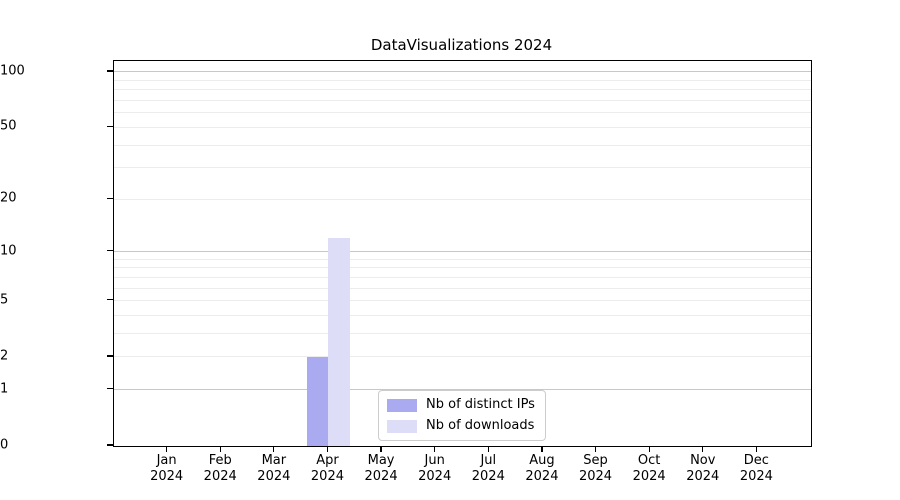 The width and height of the screenshot is (900, 500). I want to click on x-tick-label-mar: Mar 2024, so click(273, 469).